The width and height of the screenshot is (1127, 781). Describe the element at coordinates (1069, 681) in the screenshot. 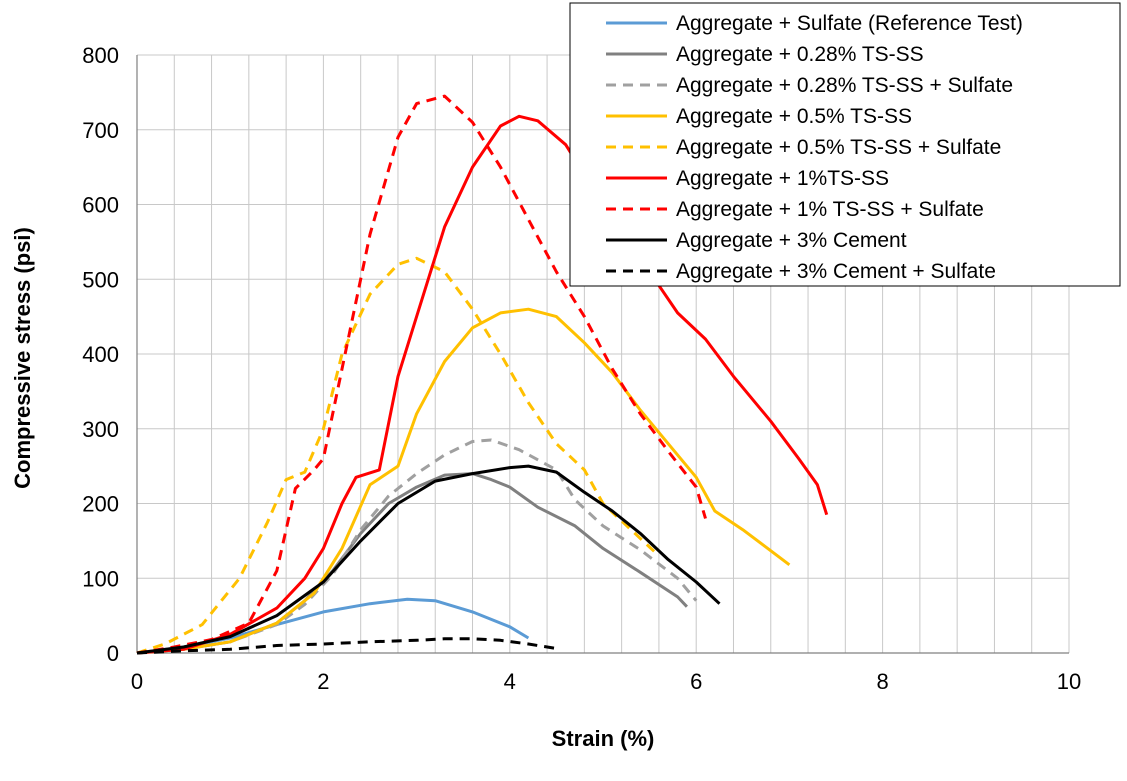

I see `x-tick-label: 10` at that location.